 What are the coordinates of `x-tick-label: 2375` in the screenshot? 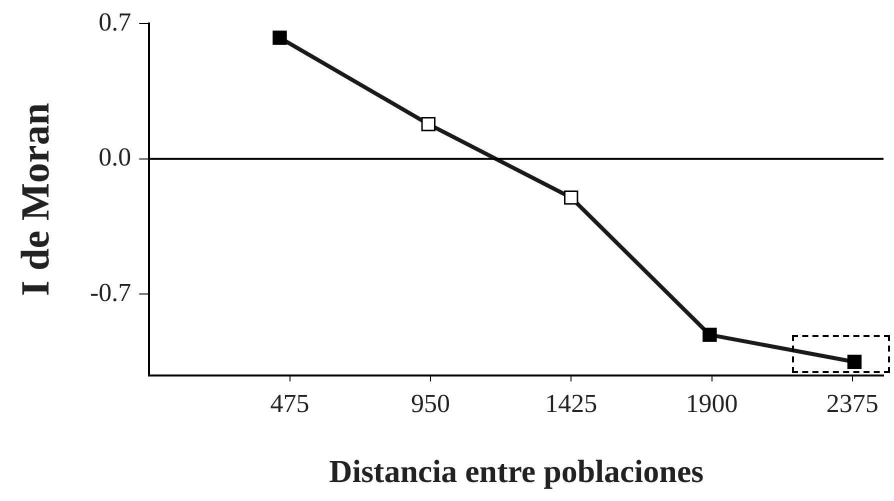 It's located at (852, 403).